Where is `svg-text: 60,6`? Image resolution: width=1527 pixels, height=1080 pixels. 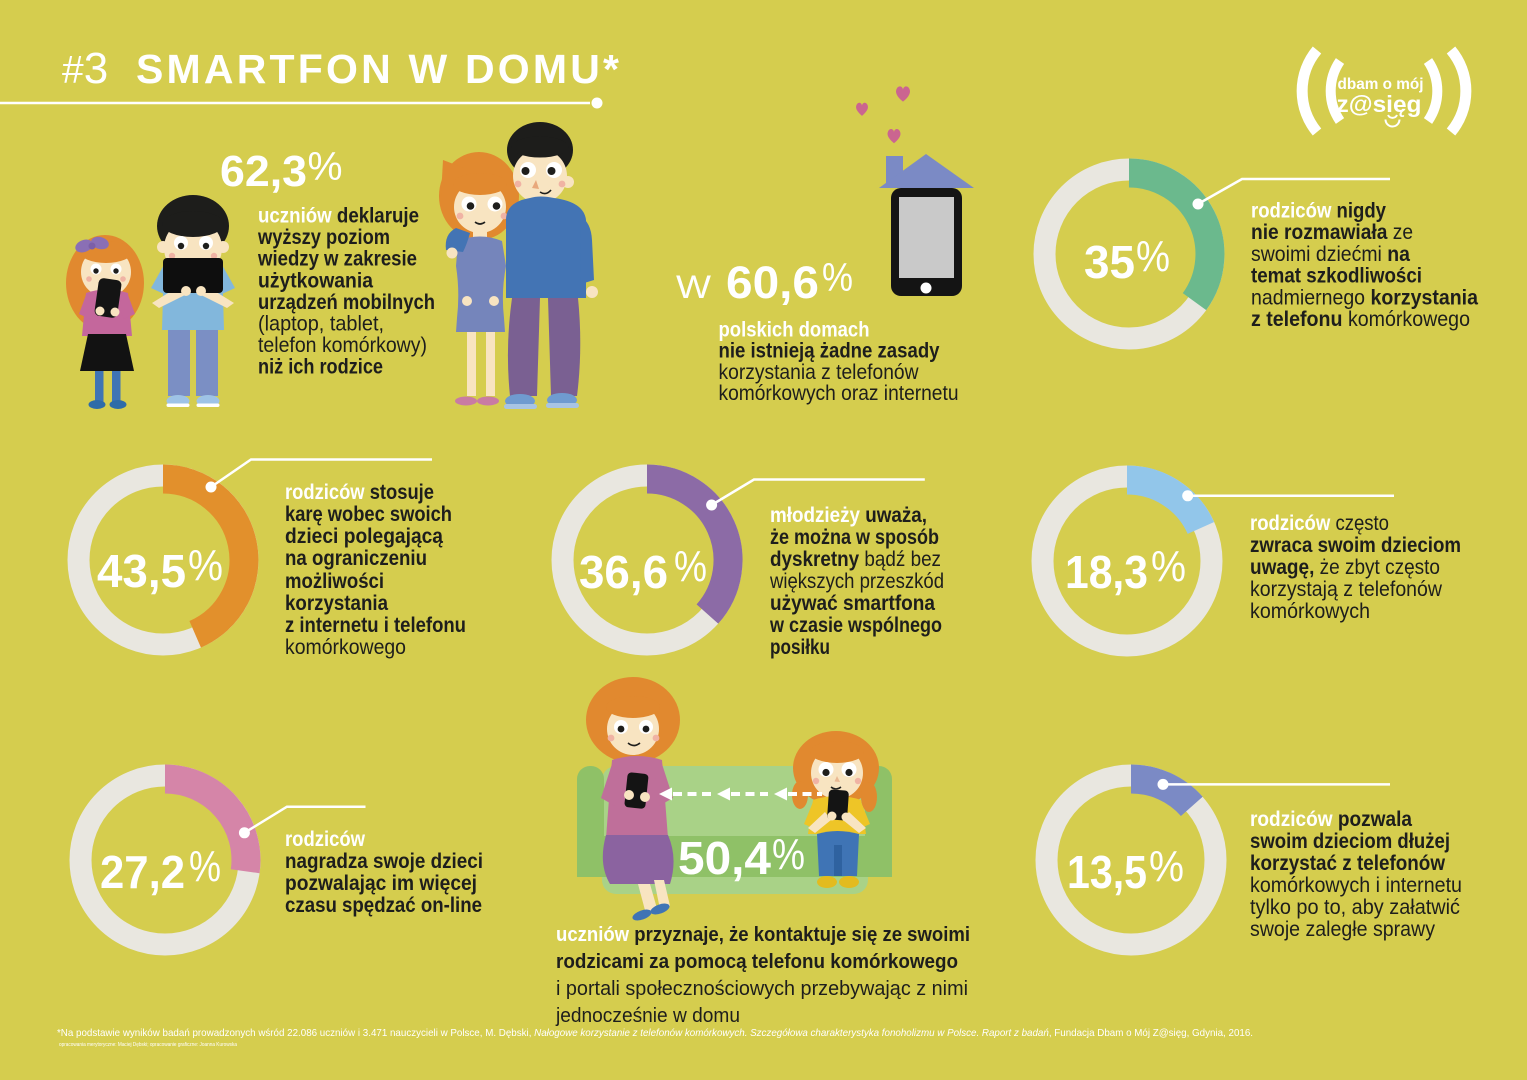 svg-text: 60,6 is located at coordinates (772, 282).